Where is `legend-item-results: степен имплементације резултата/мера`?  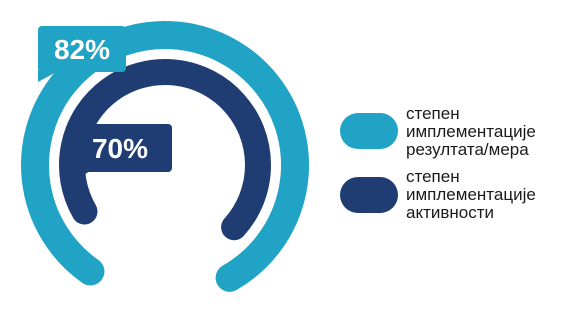 legend-item-results: степен имплементације резултата/мера is located at coordinates (458, 132).